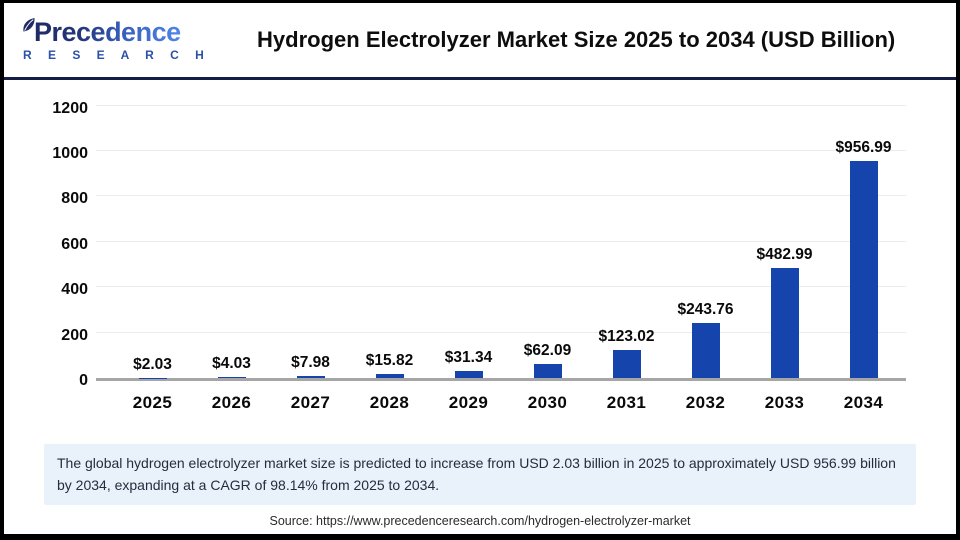 Image resolution: width=960 pixels, height=540 pixels. Describe the element at coordinates (705, 402) in the screenshot. I see `x-axis-label: 2032` at that location.